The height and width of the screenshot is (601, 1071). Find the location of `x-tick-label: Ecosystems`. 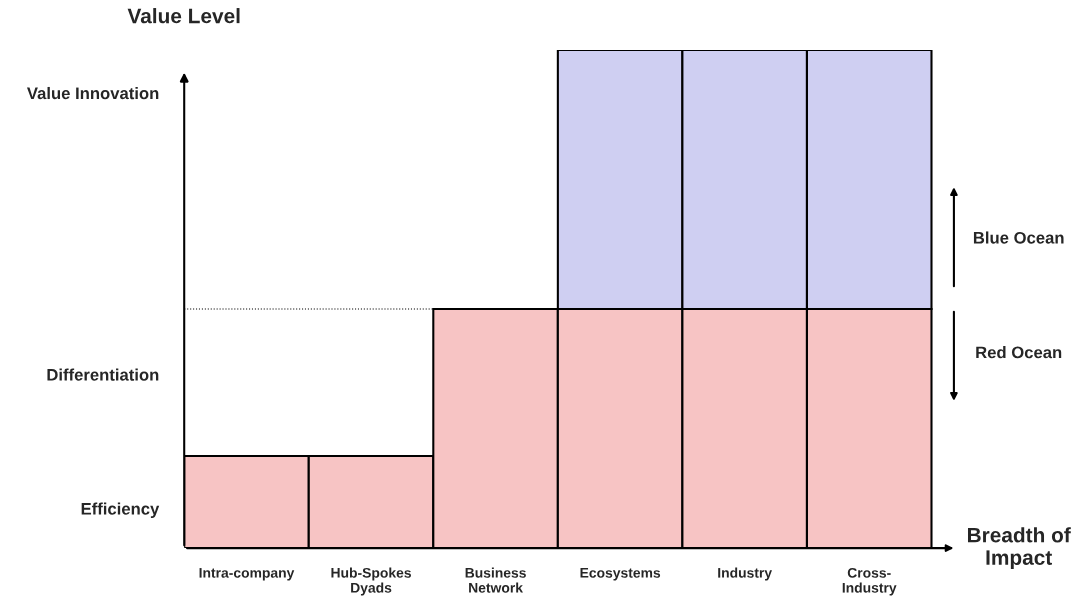

x-tick-label: Ecosystems is located at coordinates (620, 574).